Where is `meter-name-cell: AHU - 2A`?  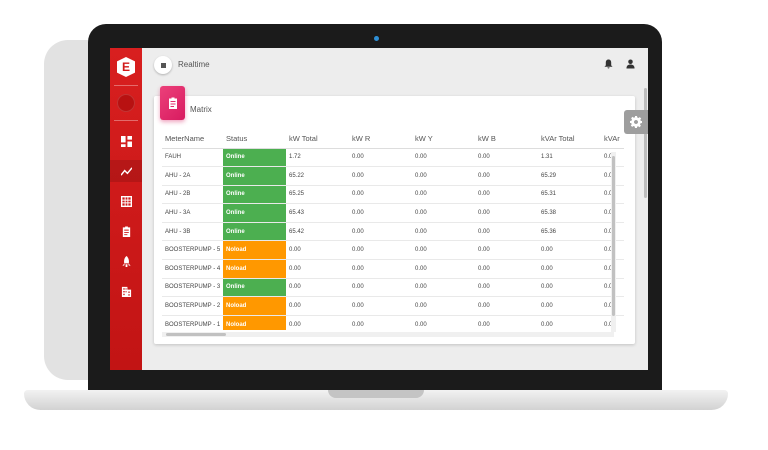 meter-name-cell: AHU - 2A is located at coordinates (192, 176).